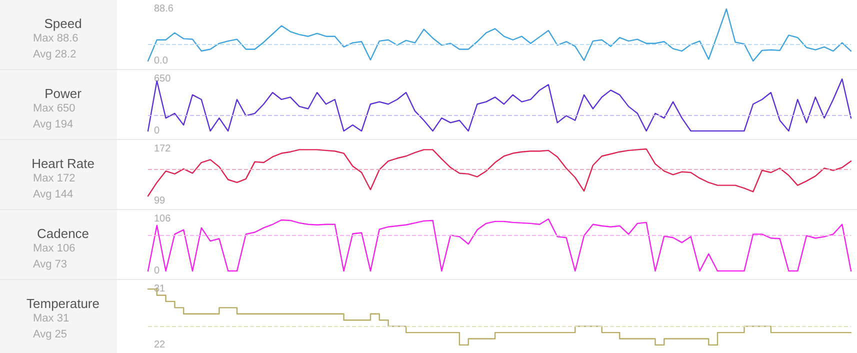 Image resolution: width=857 pixels, height=353 pixels. I want to click on text: Avg 73, so click(50, 264).